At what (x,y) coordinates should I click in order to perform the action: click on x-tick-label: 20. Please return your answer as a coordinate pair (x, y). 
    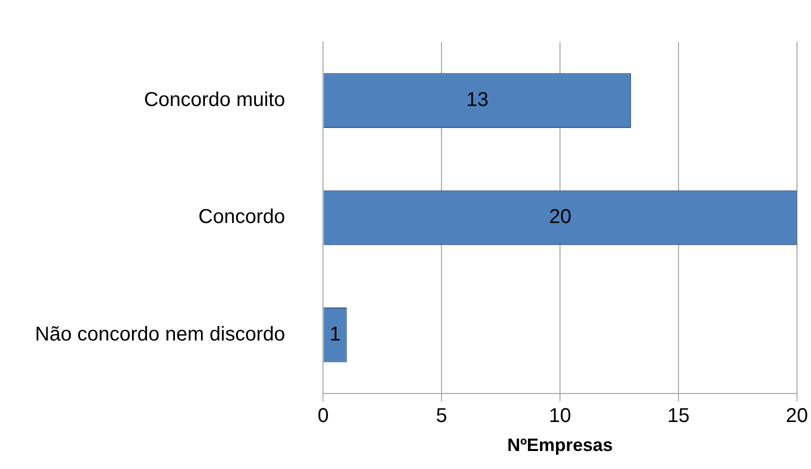
    Looking at the image, I should click on (797, 415).